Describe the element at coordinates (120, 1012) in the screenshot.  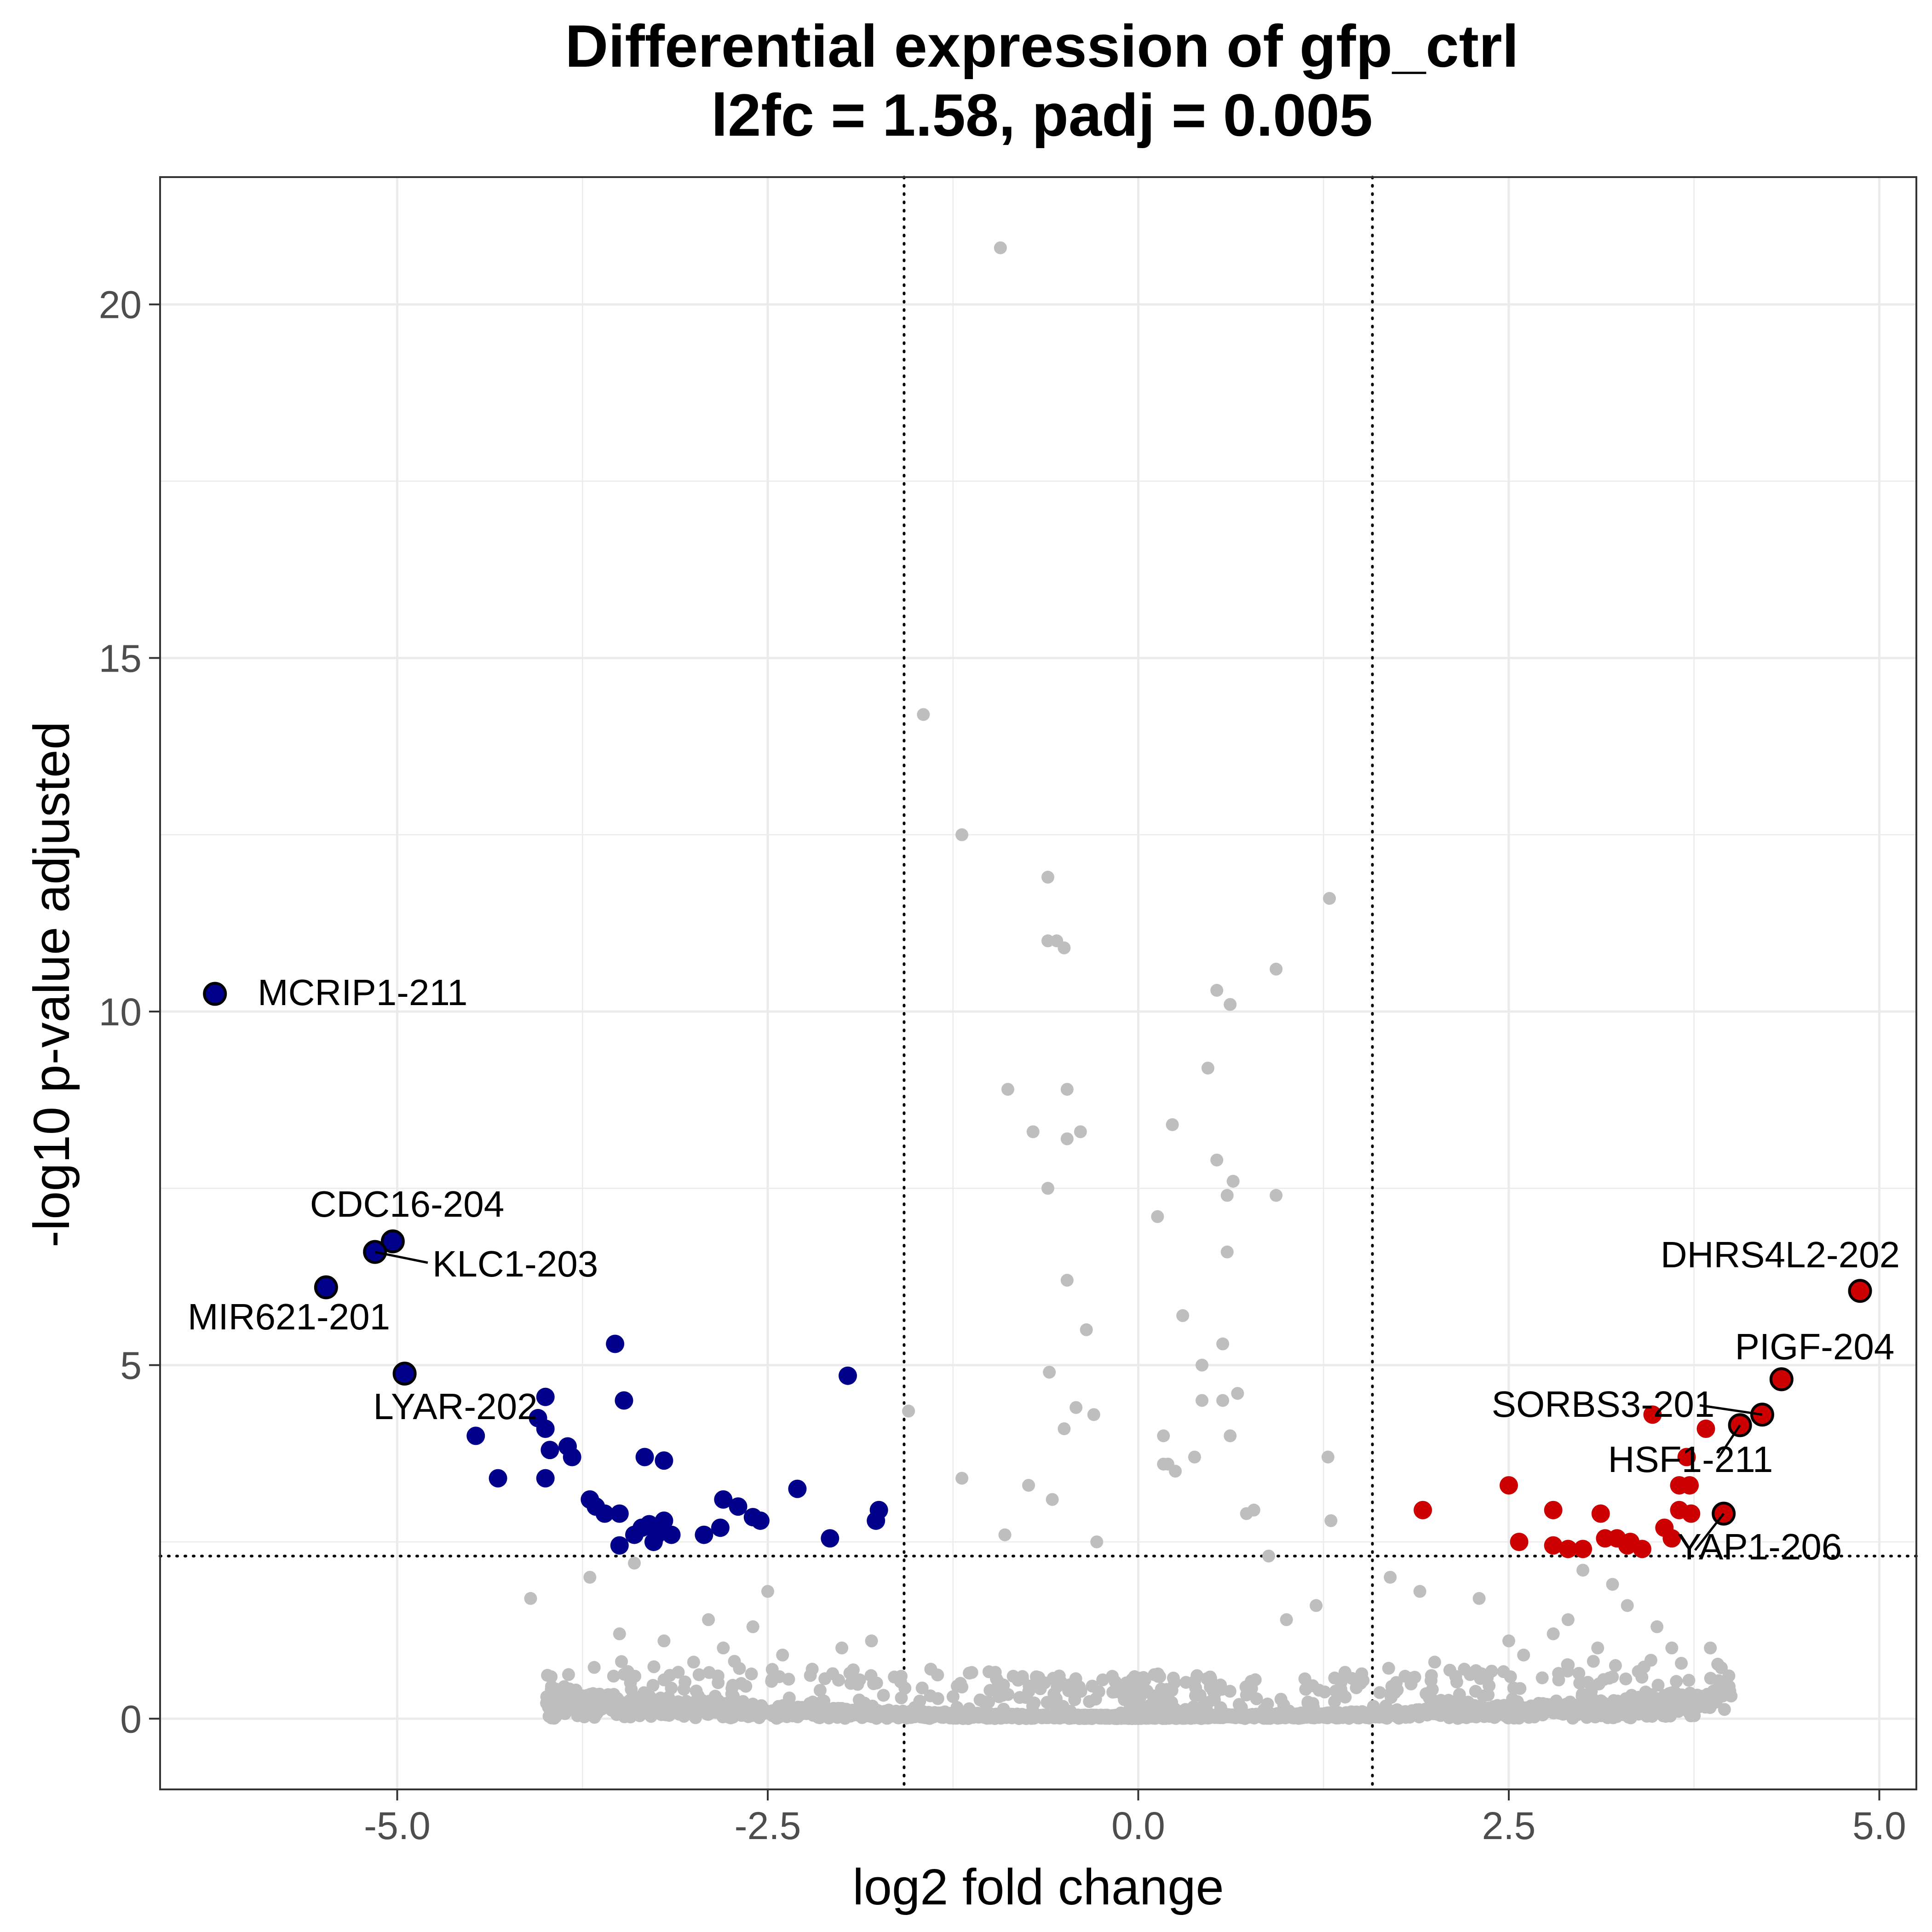
I see `y-tick-label: 10` at that location.